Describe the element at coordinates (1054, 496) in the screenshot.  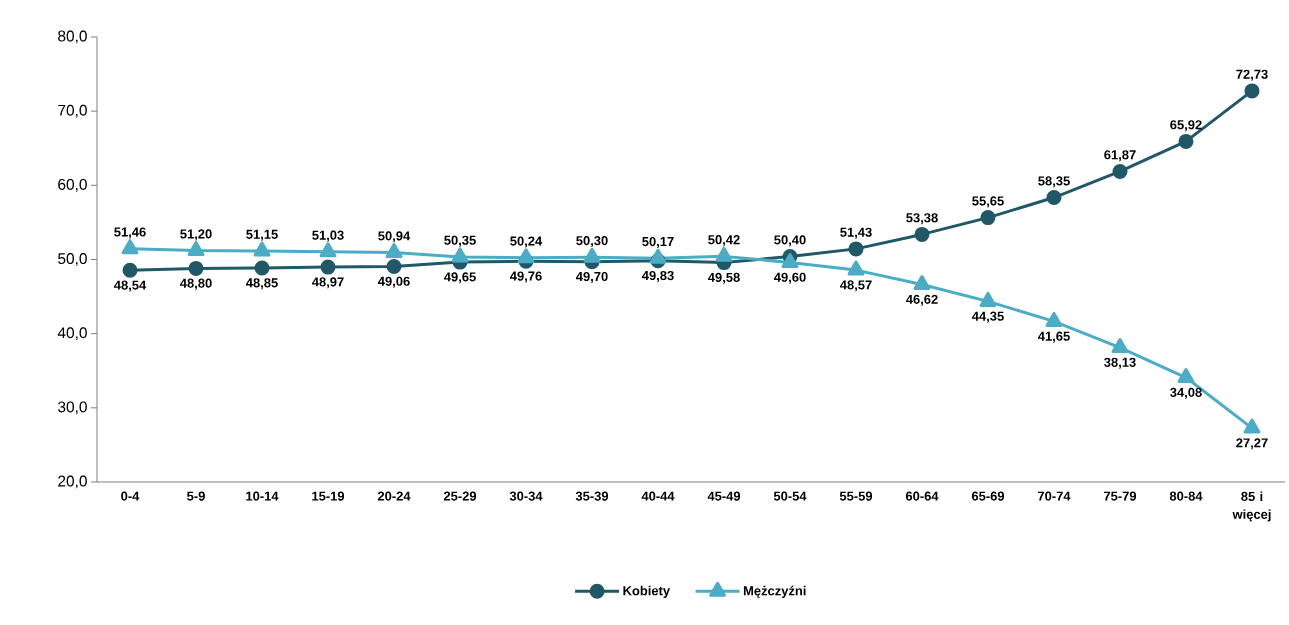
I see `x-tick-label: 70-74` at that location.